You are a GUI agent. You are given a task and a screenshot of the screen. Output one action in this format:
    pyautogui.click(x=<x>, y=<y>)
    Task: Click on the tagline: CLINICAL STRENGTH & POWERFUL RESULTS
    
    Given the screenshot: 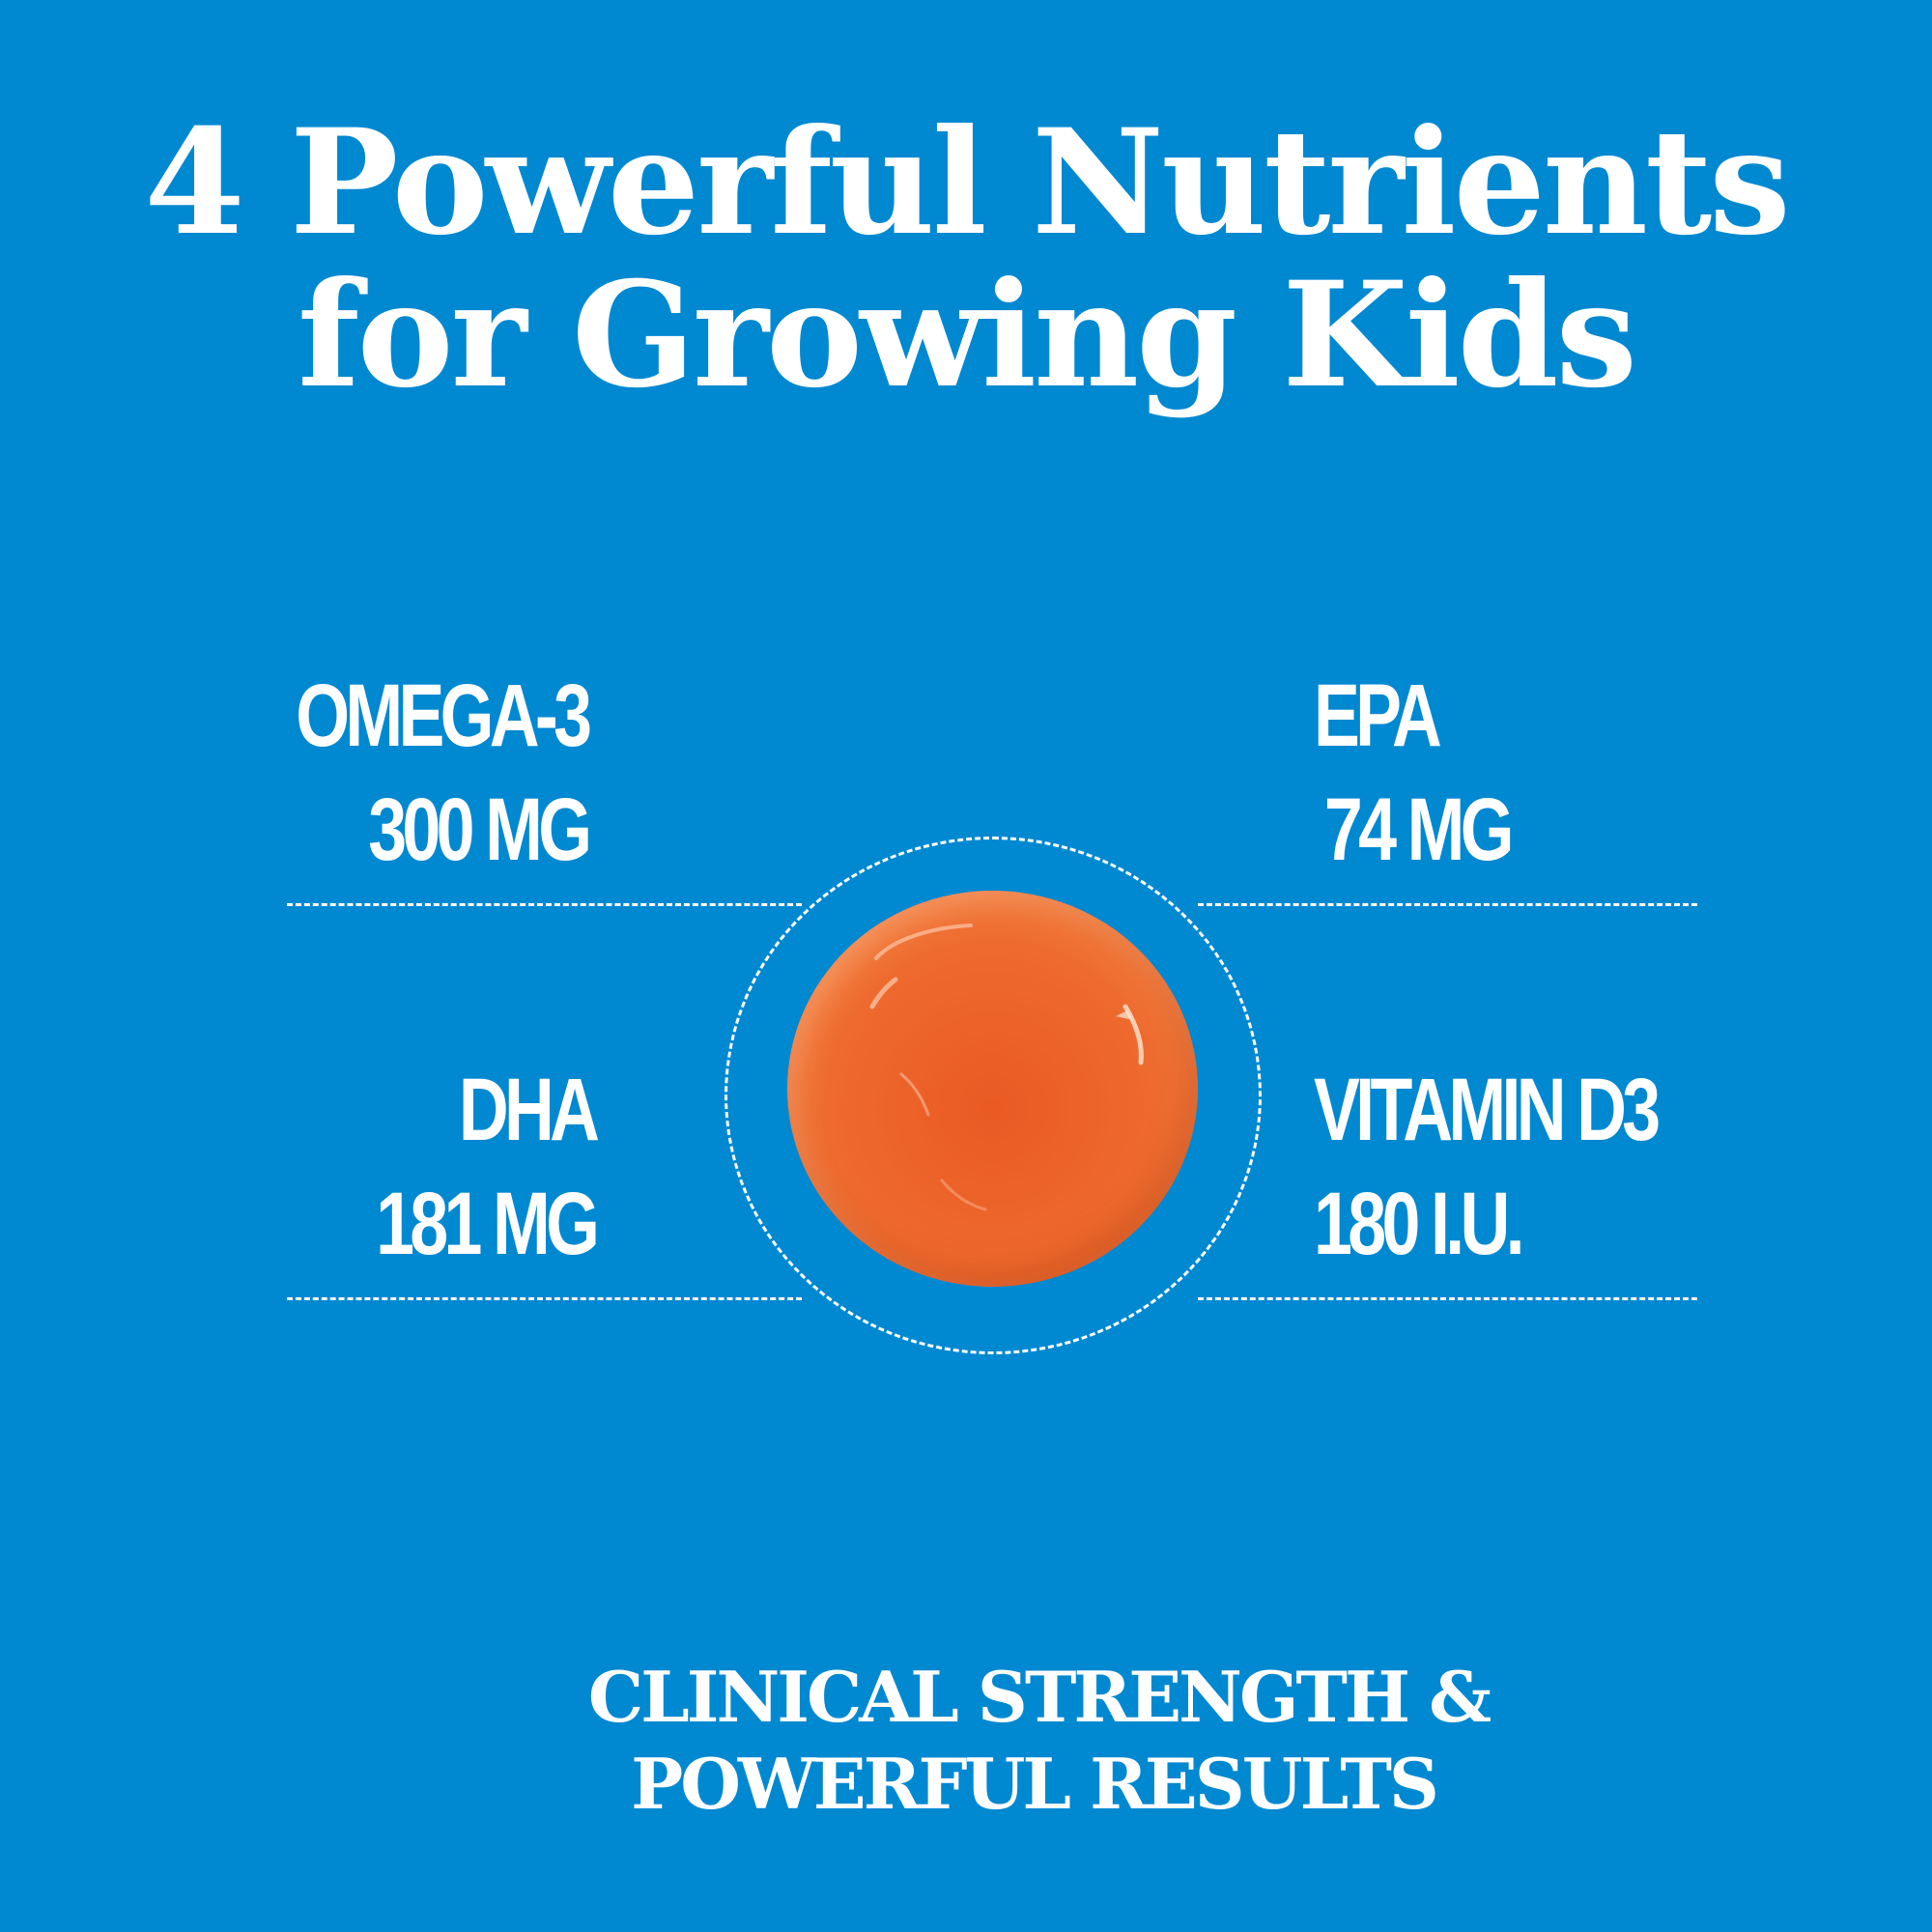 What is the action you would take?
    pyautogui.click(x=966, y=1741)
    